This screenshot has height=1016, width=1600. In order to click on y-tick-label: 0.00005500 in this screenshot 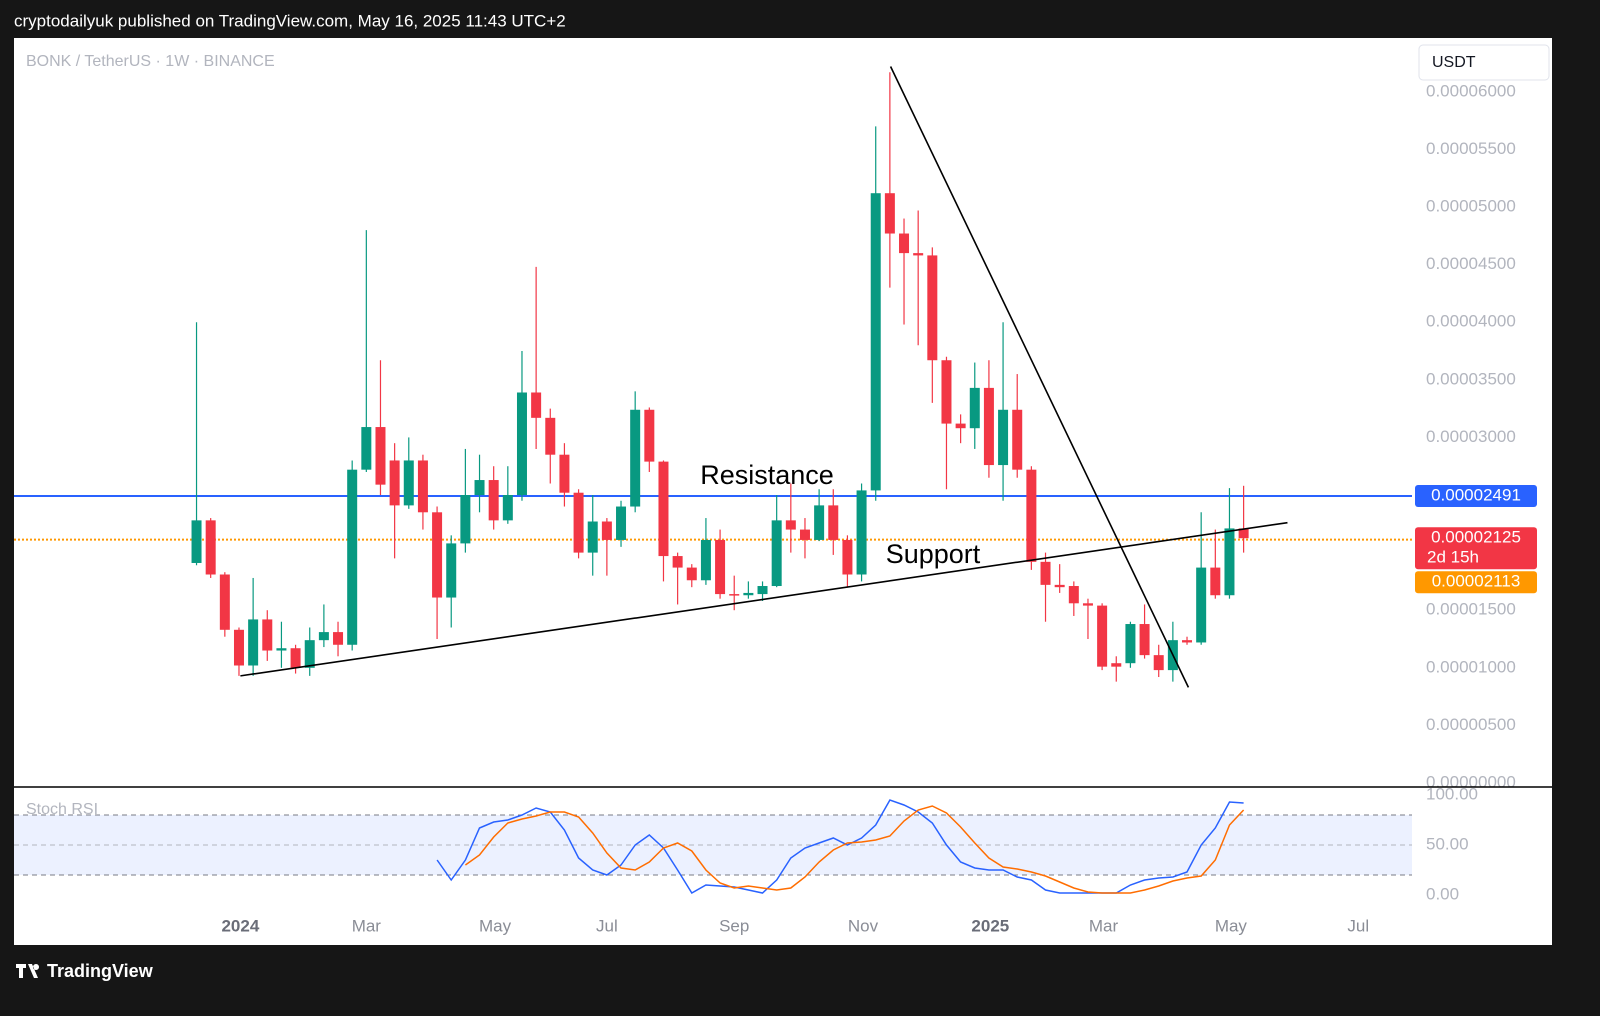, I will do `click(1471, 148)`.